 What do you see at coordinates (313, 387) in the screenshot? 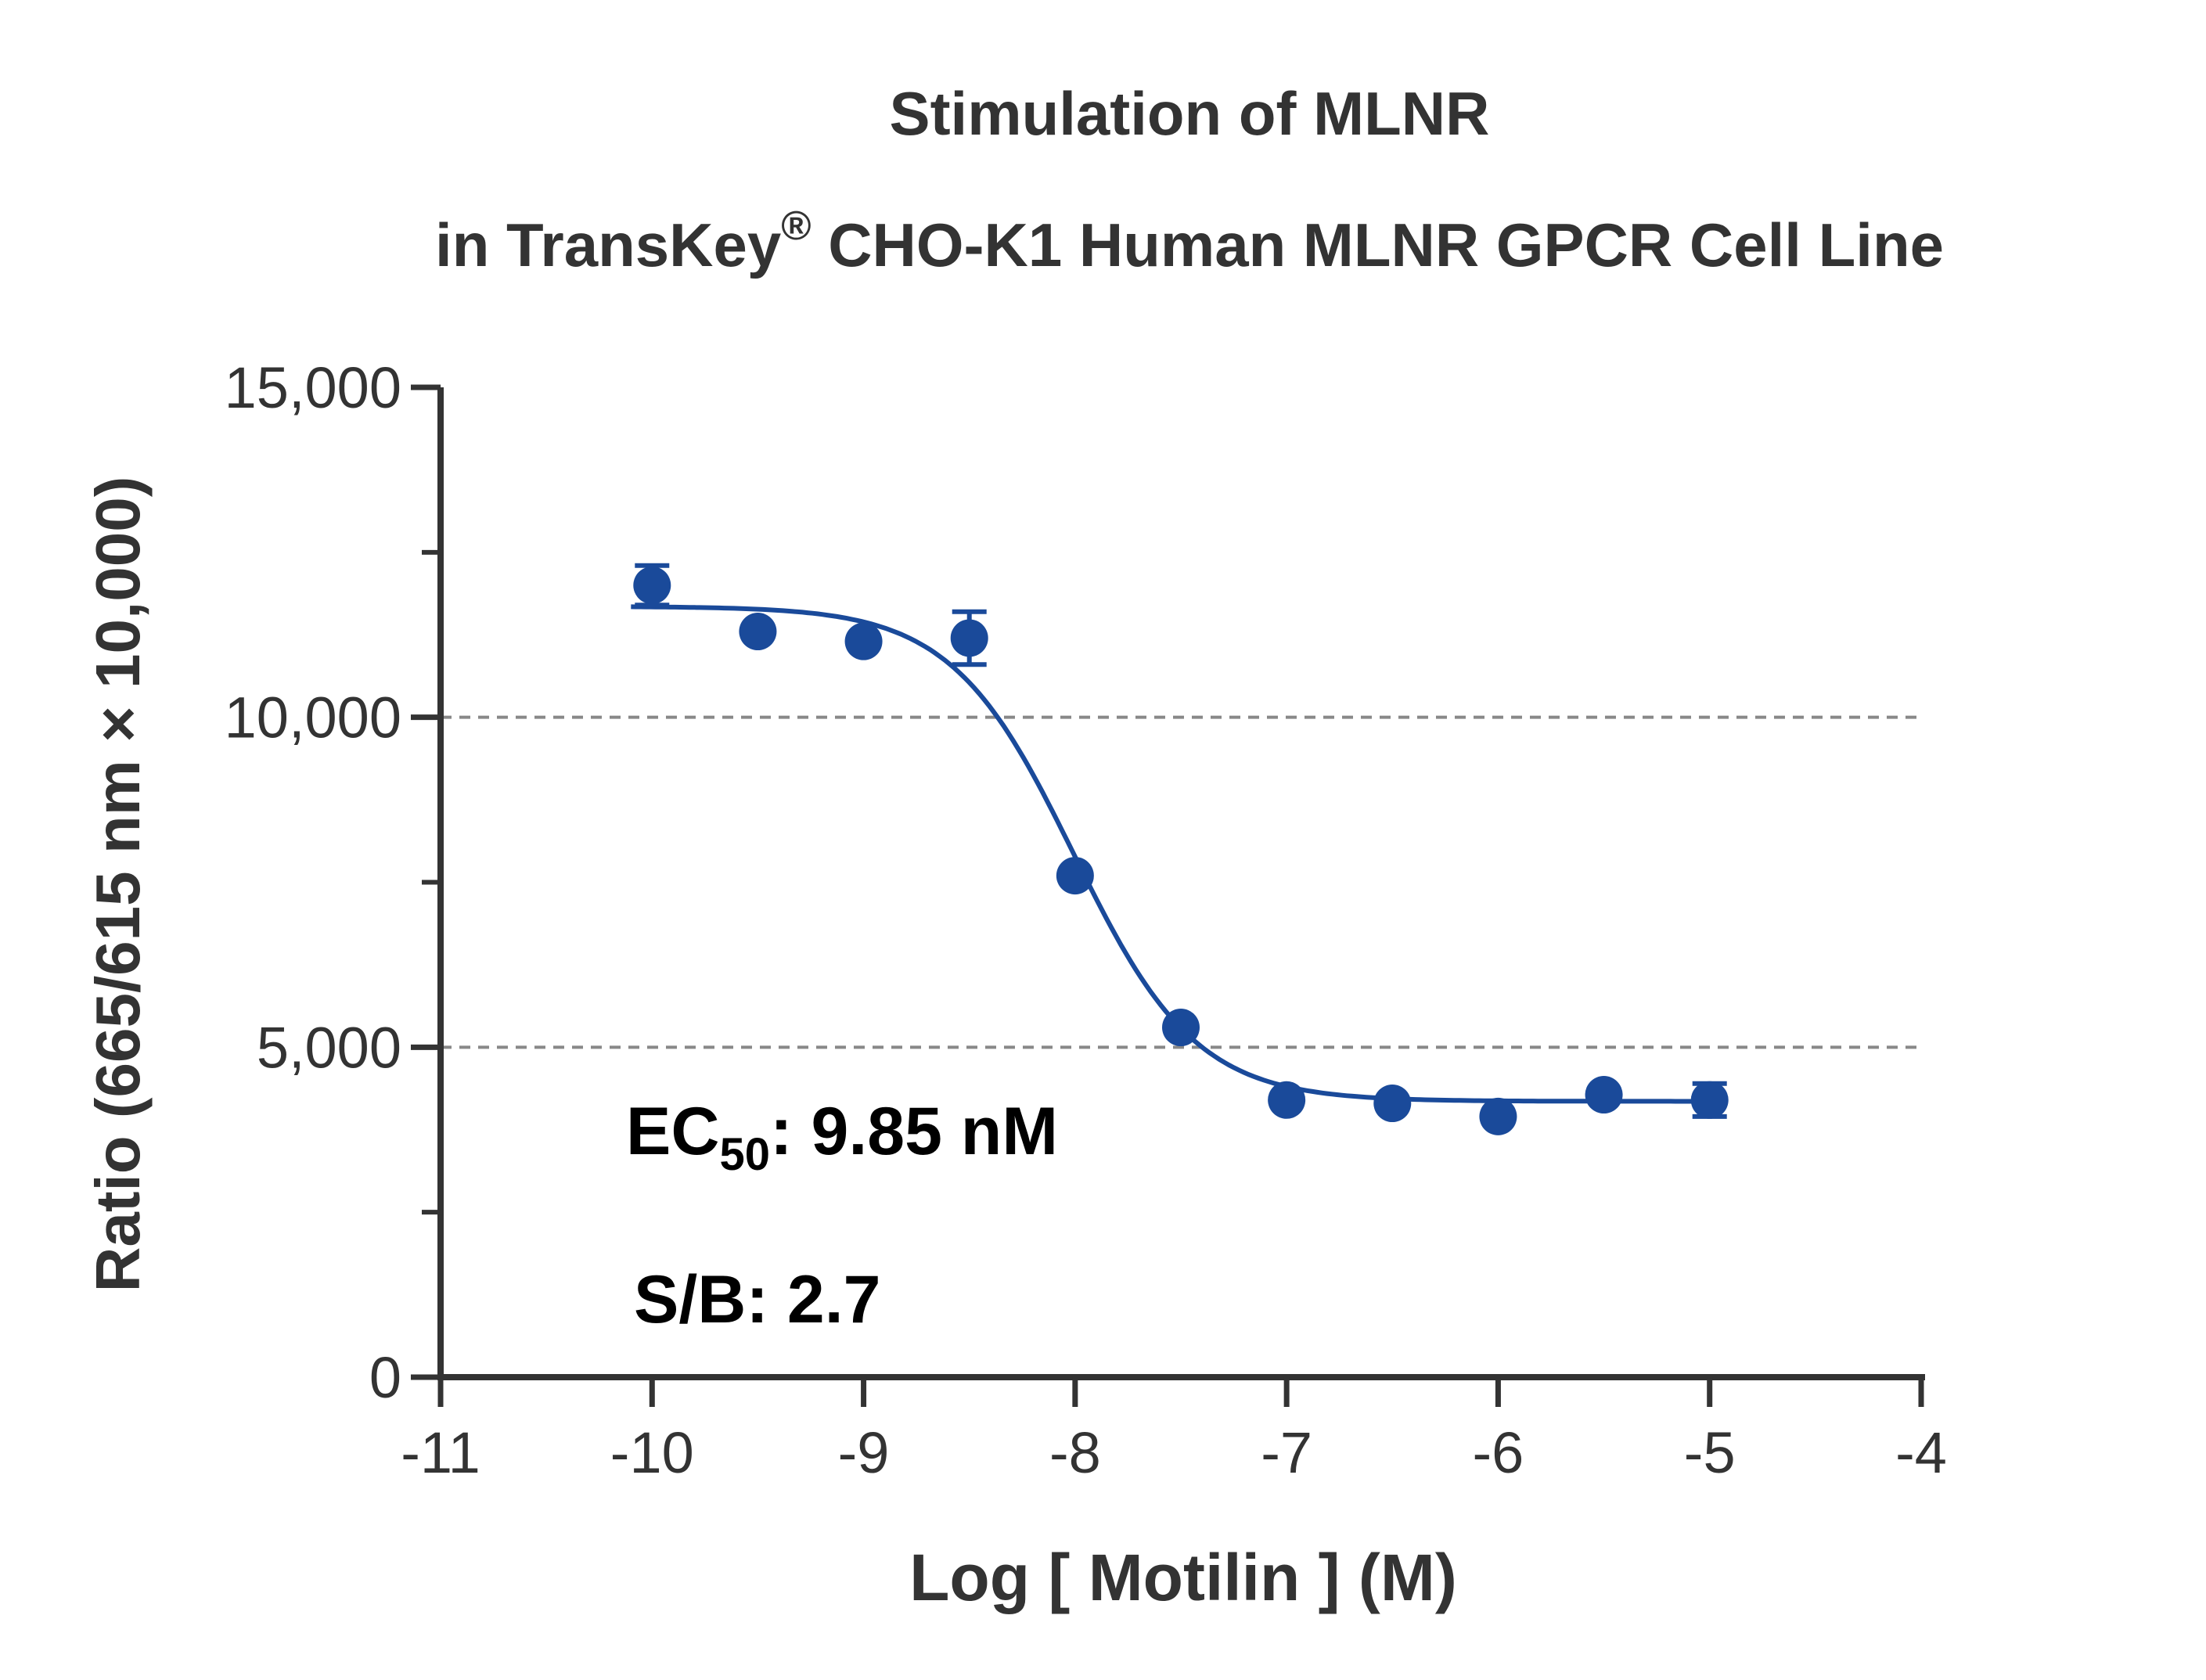
I see `y-tick-label: 15,000` at bounding box center [313, 387].